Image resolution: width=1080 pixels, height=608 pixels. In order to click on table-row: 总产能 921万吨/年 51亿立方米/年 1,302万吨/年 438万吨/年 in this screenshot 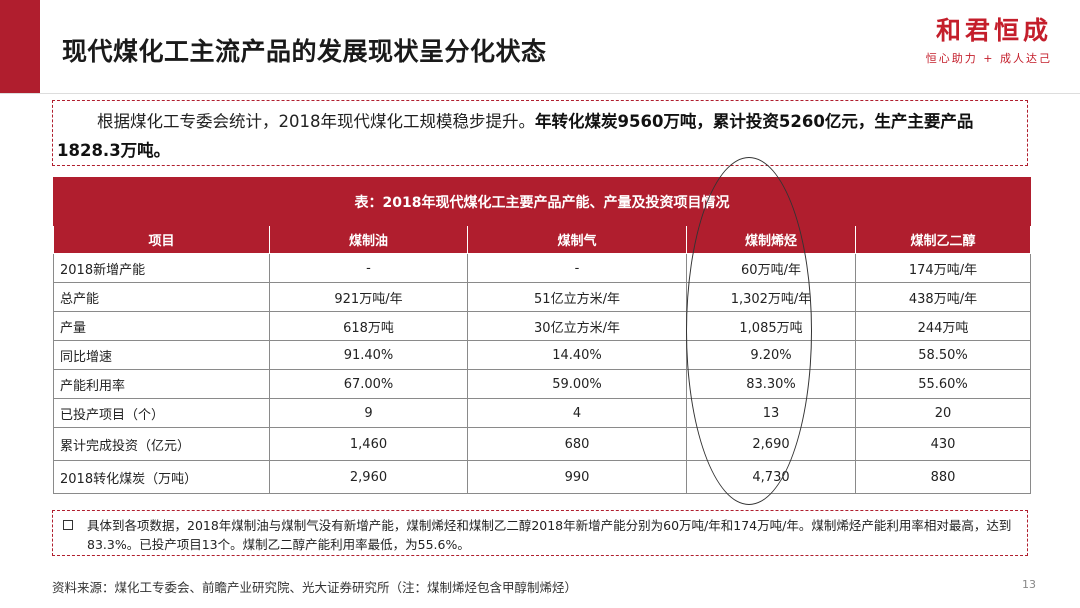, I will do `click(542, 297)`.